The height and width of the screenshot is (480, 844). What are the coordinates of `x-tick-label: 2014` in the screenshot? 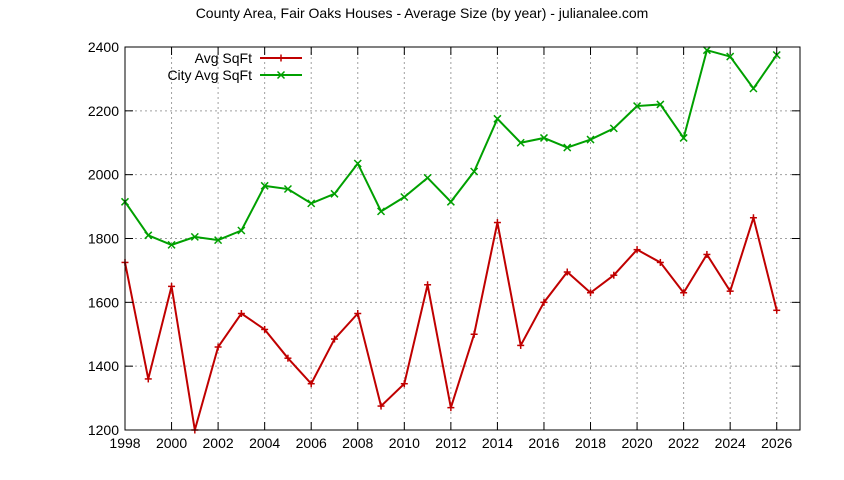 It's located at (497, 443).